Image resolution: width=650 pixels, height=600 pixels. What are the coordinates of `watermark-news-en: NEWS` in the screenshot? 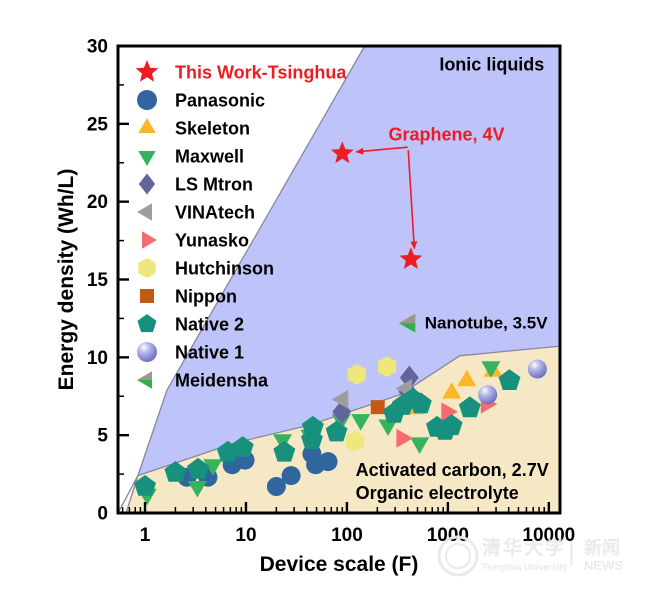 It's located at (603, 565).